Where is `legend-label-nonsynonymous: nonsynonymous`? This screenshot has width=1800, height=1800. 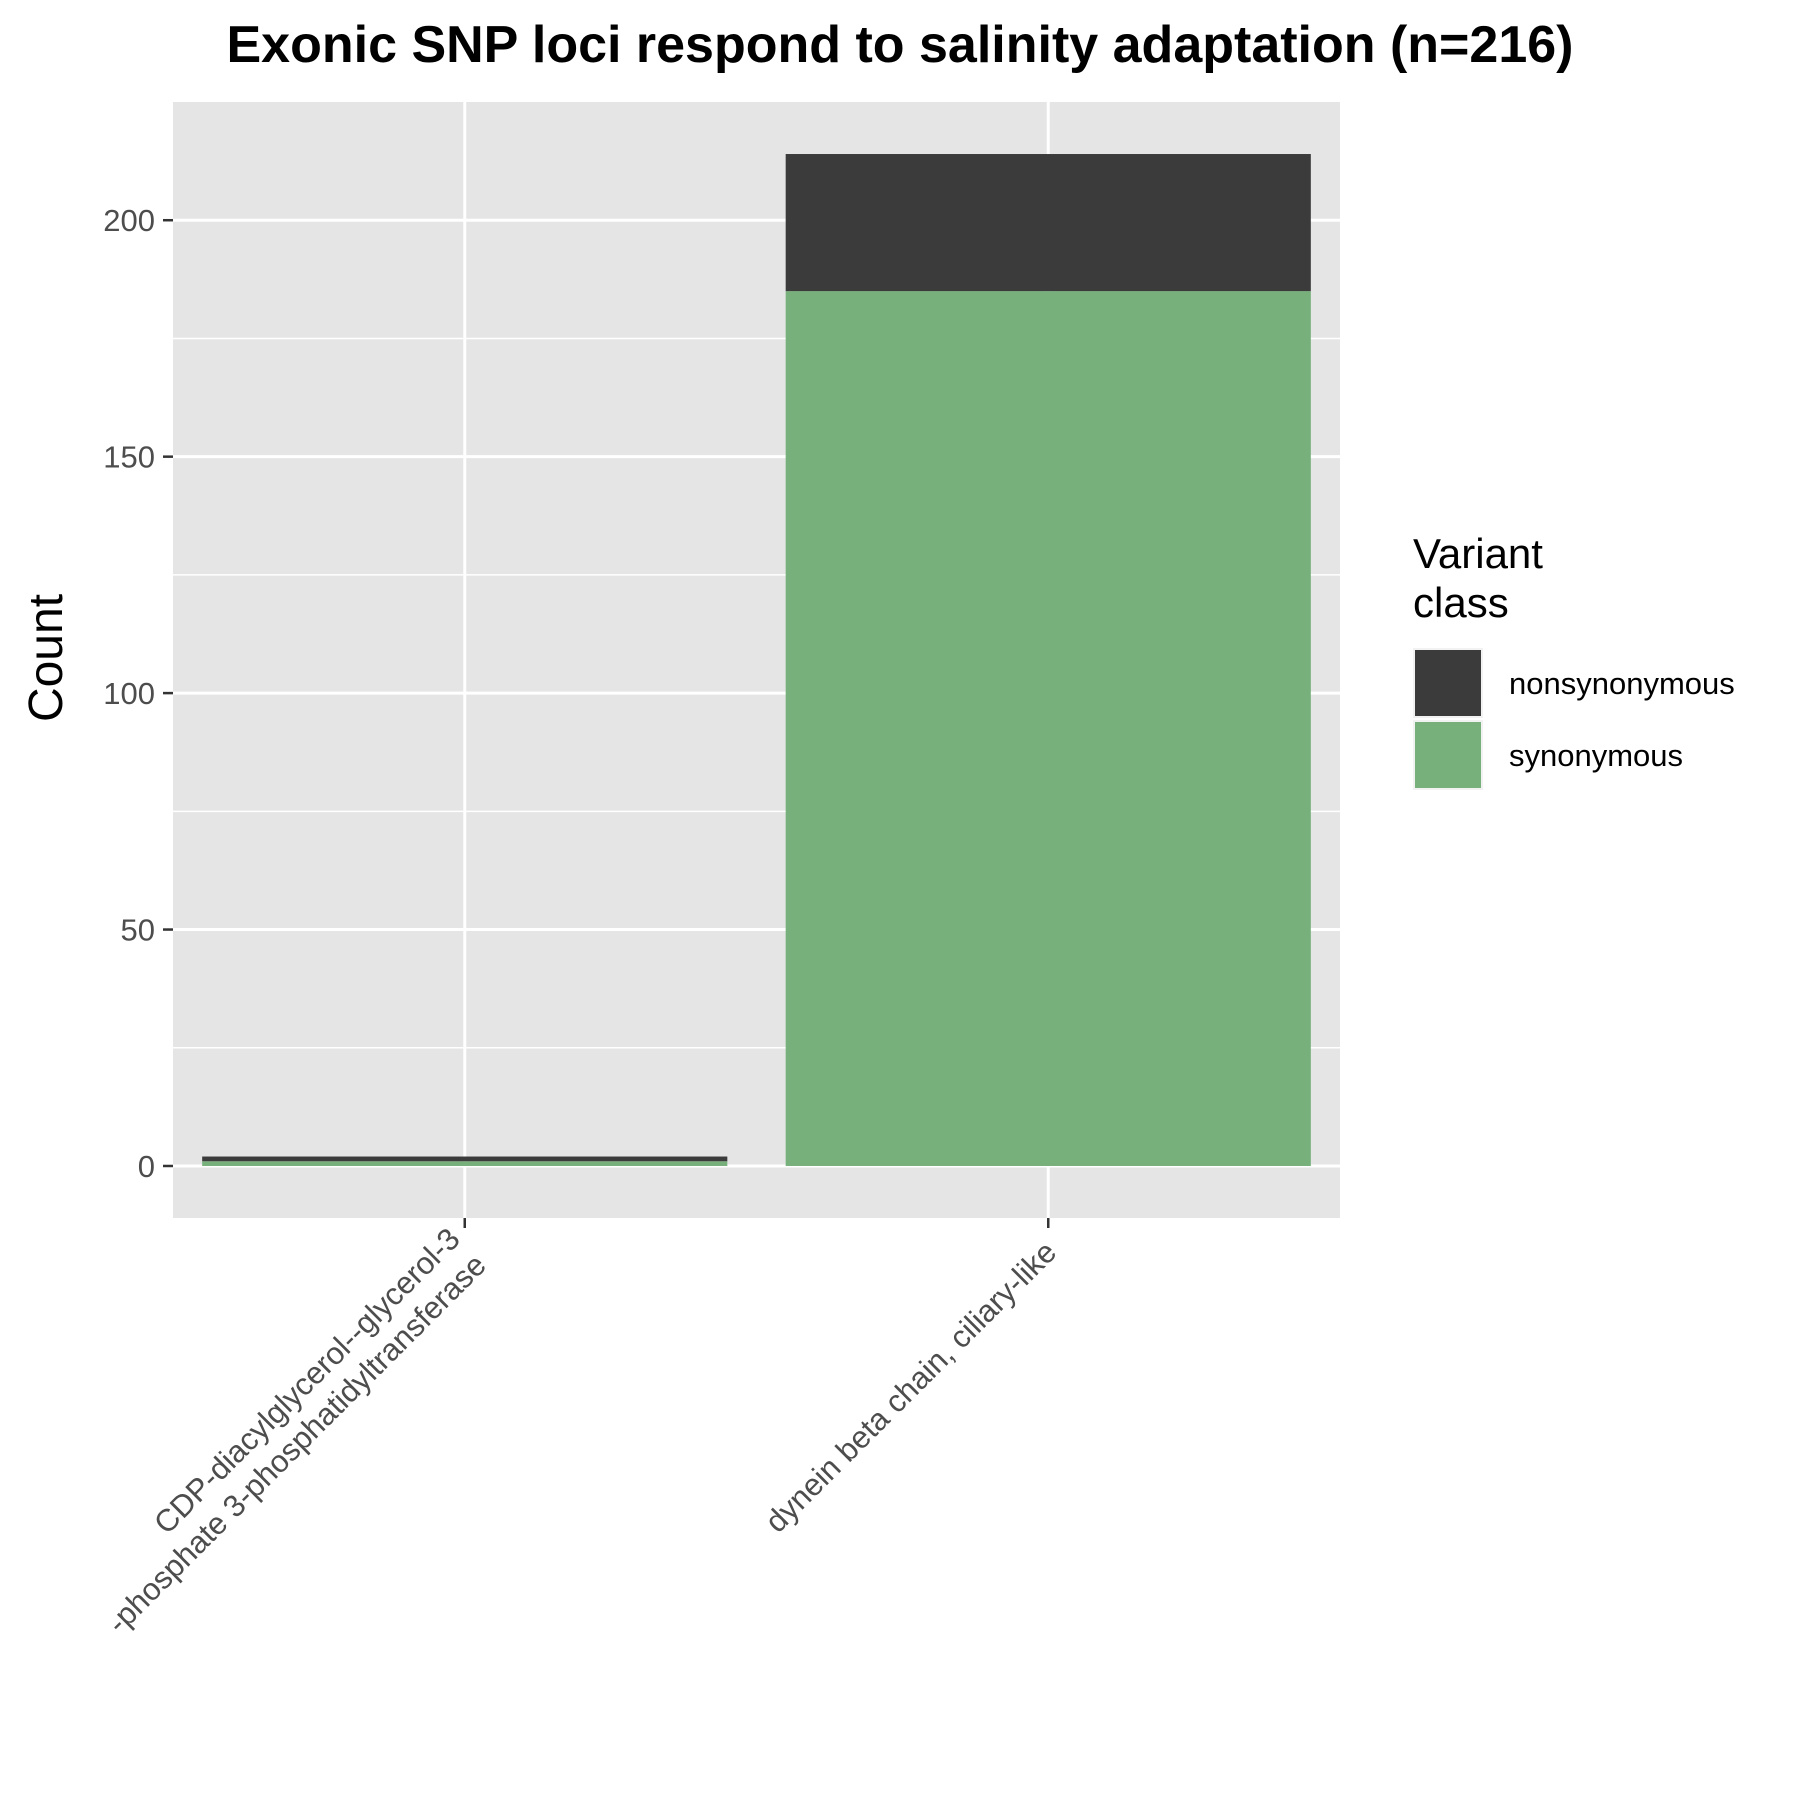 legend-label-nonsynonymous: nonsynonymous is located at coordinates (1622, 683).